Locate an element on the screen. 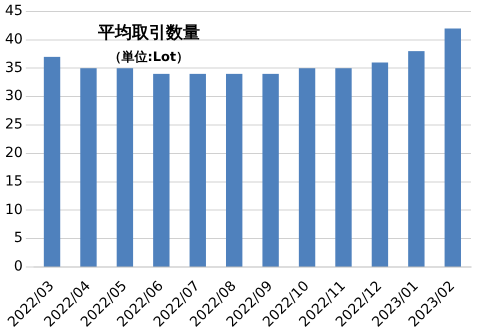  y-tick-label: 45 is located at coordinates (13, 11).